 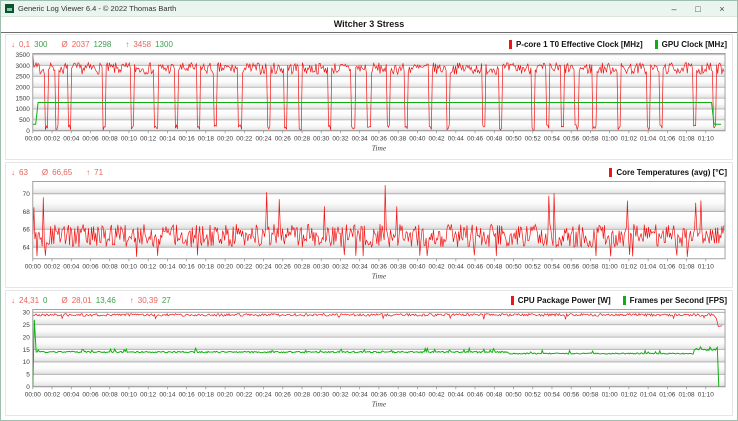 I want to click on x-tick-label: 00:50, so click(x=513, y=395).